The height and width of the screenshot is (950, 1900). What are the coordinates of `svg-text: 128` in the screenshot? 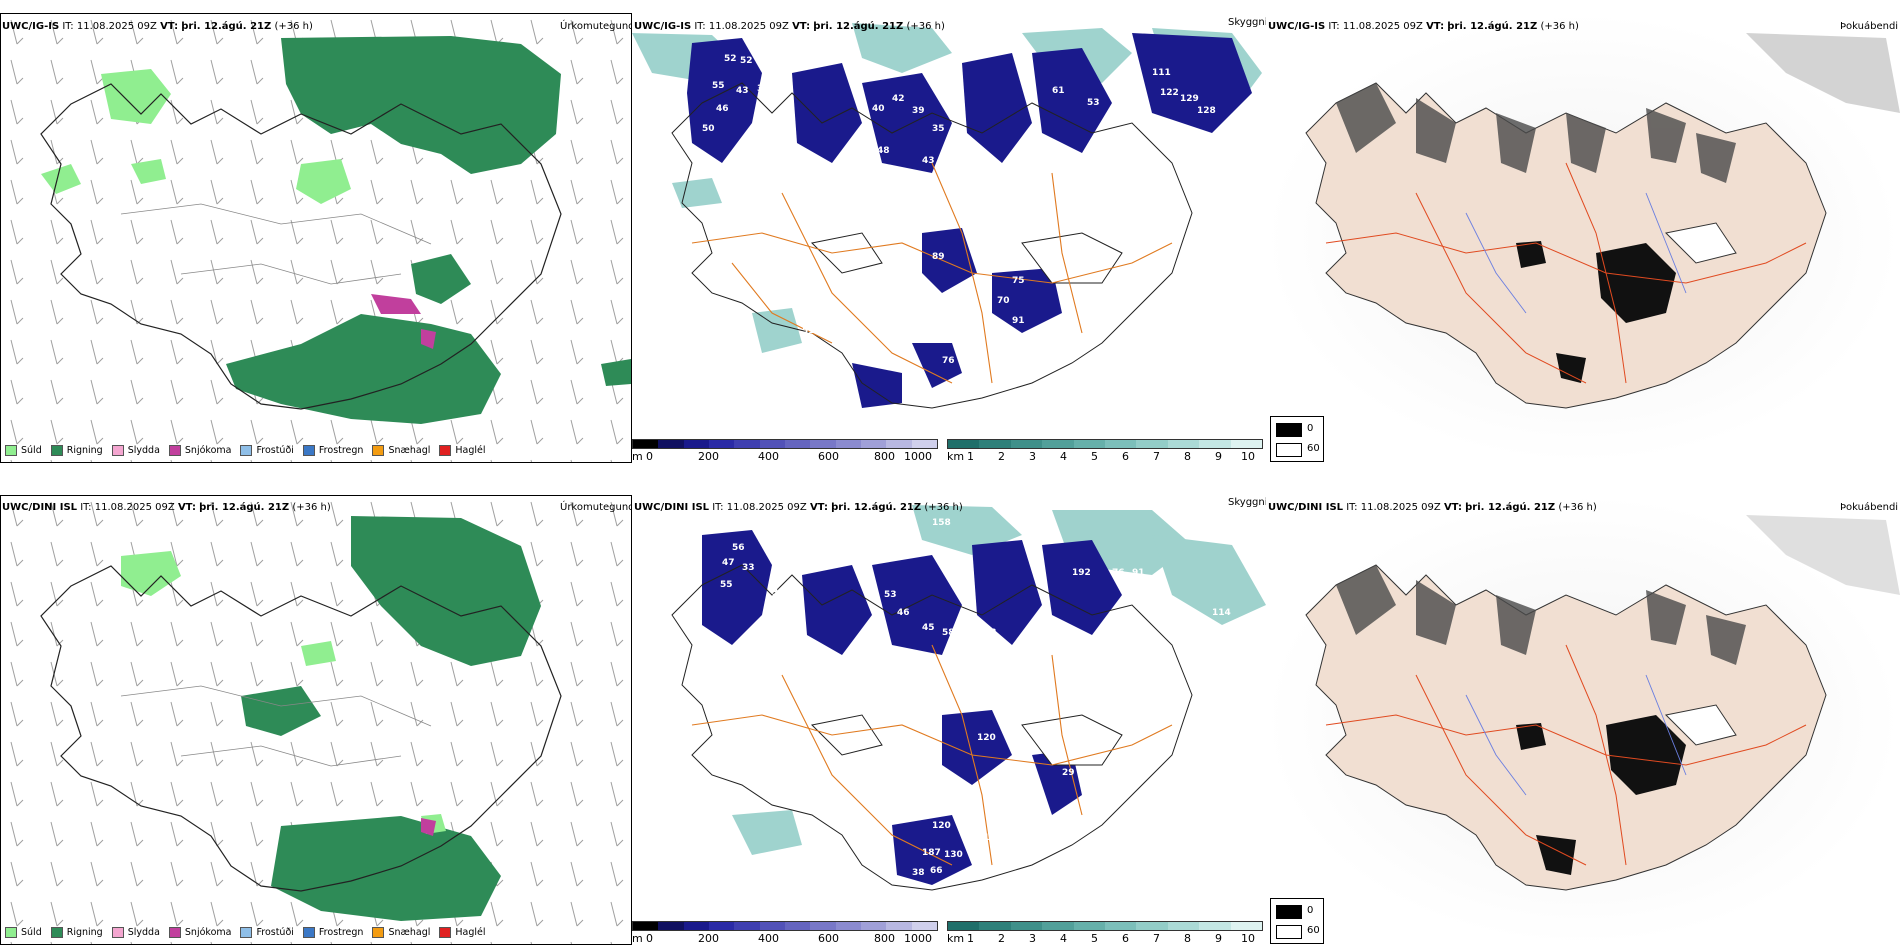 It's located at (1206, 111).